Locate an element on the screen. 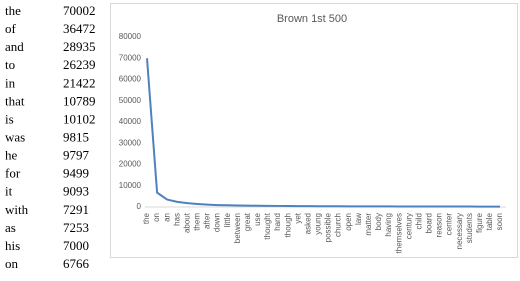 Image resolution: width=520 pixels, height=281 pixels. x-tick-label: little is located at coordinates (227, 219).